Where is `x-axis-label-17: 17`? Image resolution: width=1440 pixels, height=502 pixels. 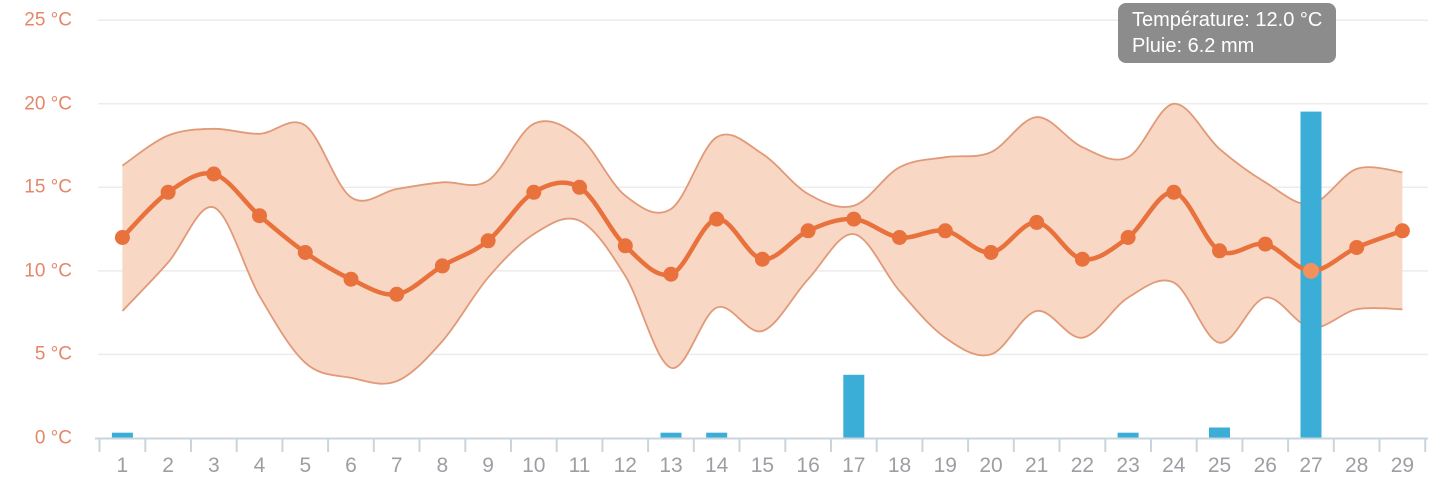
x-axis-label-17: 17 is located at coordinates (854, 465).